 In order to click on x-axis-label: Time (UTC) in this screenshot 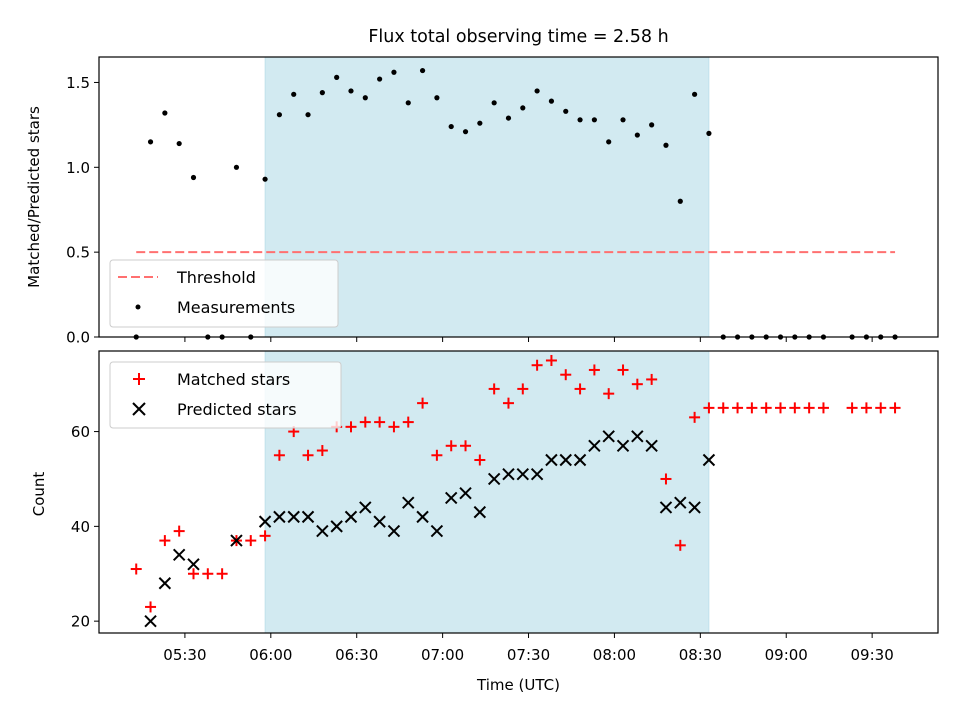, I will do `click(518, 685)`.